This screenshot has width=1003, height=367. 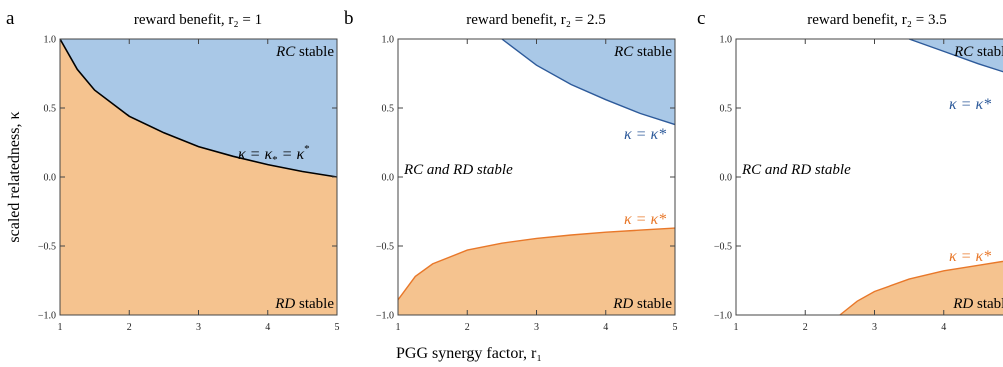 I want to click on panel-title: reward benefit, r₂ = 2.5, so click(x=535, y=20).